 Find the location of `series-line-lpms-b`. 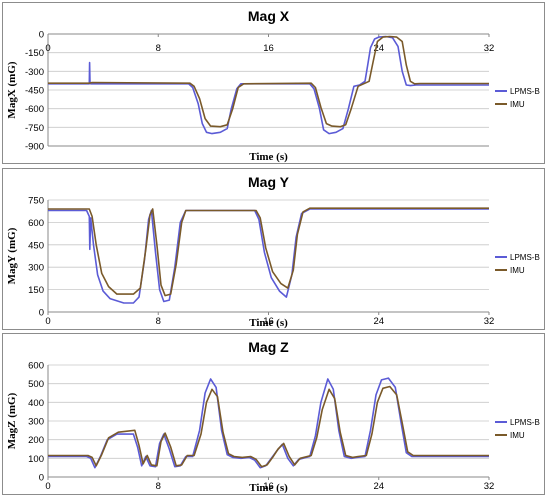

series-line-lpms-b is located at coordinates (268, 423).